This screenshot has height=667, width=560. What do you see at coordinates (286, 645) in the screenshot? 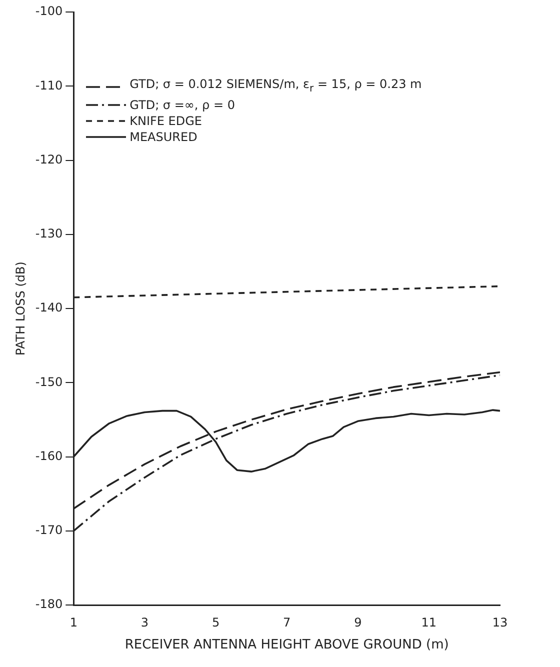
I see `x-axis-title: RECEIVER ANTENNA HEIGHT ABOVE GROUND (m)` at bounding box center [286, 645].